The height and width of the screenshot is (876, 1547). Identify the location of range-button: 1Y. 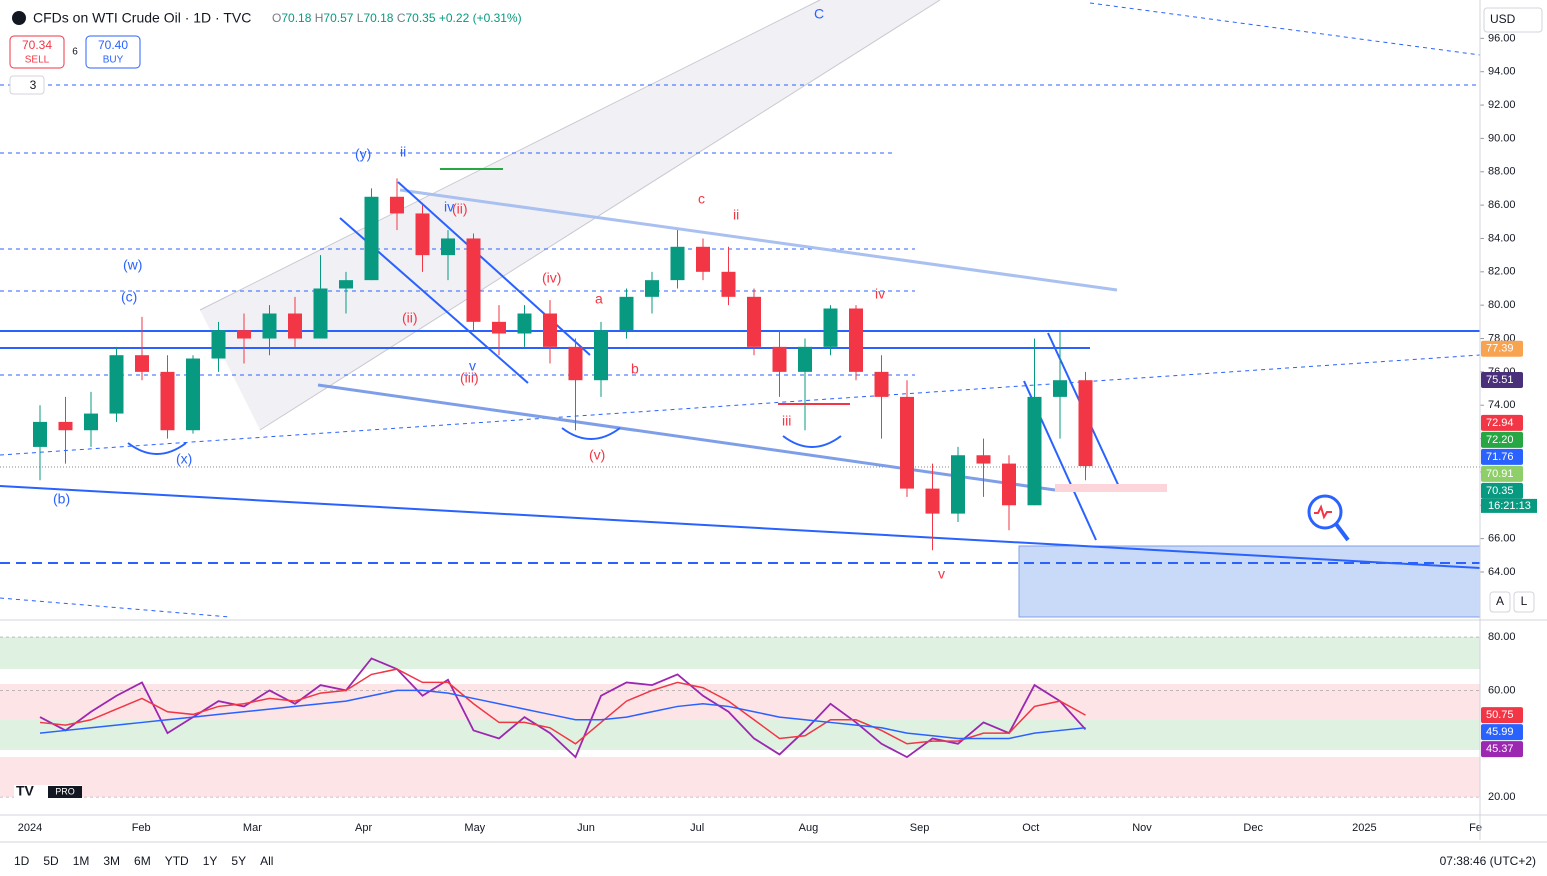
(210, 861).